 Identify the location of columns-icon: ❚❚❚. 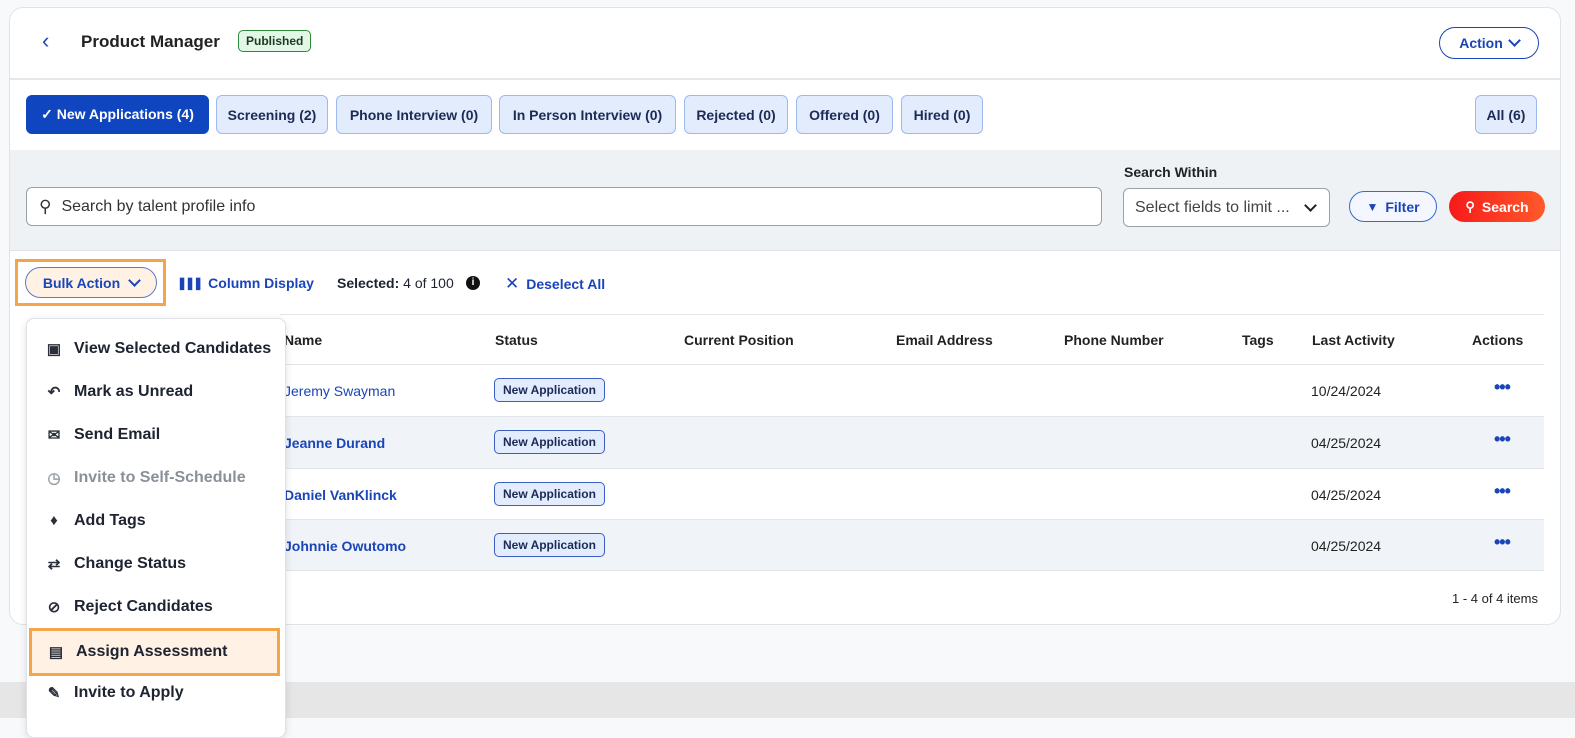
(190, 283).